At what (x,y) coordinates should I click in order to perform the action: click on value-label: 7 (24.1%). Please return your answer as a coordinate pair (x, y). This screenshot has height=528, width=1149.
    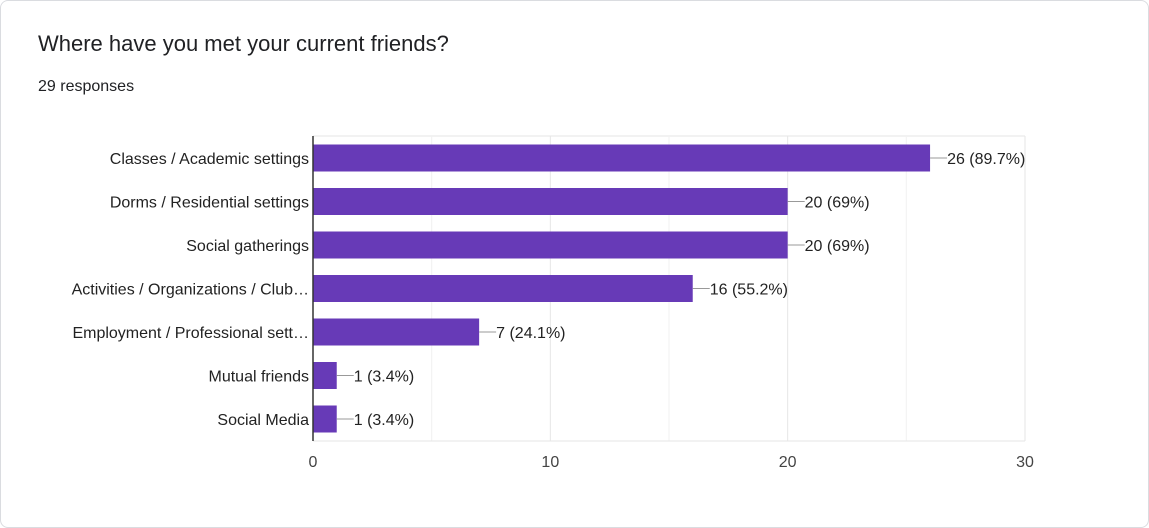
    Looking at the image, I should click on (530, 333).